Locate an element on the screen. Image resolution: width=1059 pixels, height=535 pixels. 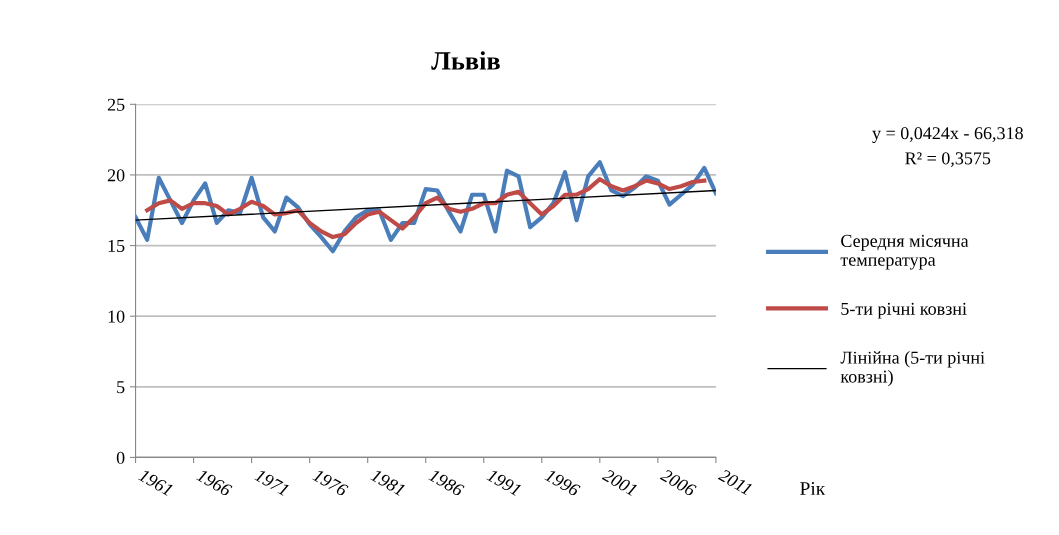
legend-label: Лінійна (5-ти річні ковзні) is located at coordinates (912, 369).